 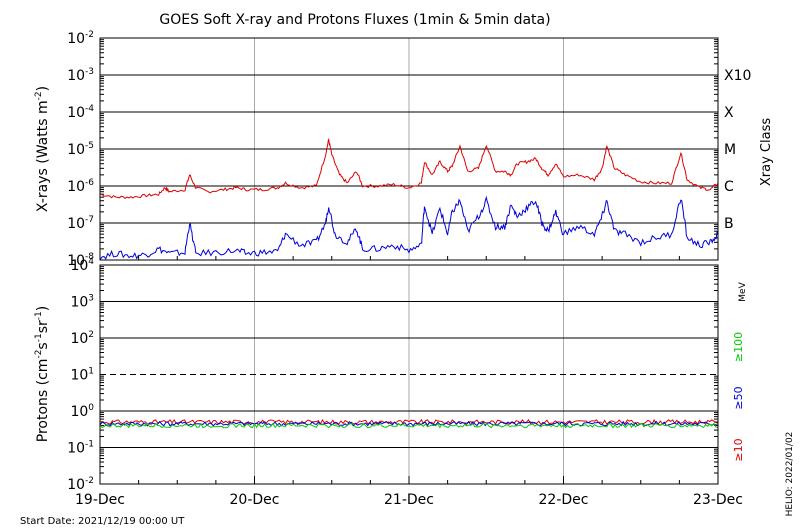 I want to click on x-tick-label: 20-Dec, so click(x=255, y=500).